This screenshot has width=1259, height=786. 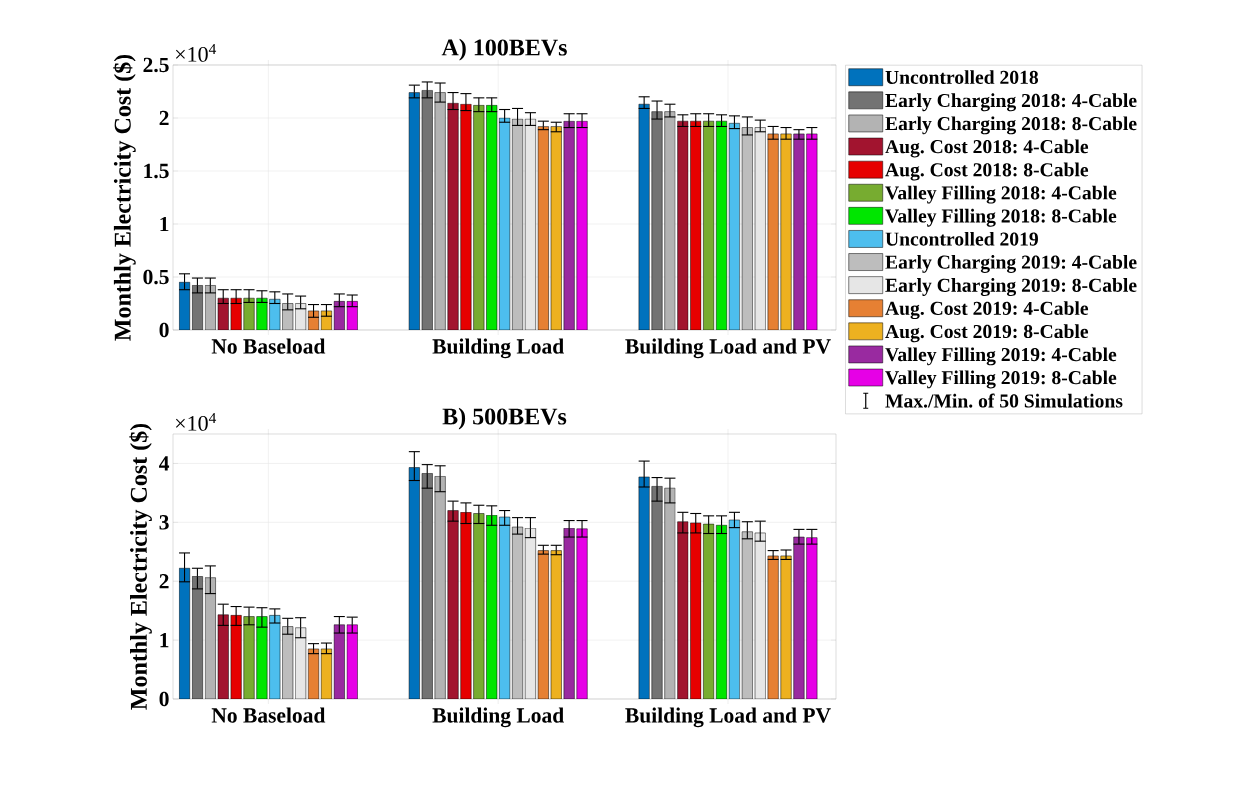 I want to click on legend-label: Early Charging 2018: 4-Cable, so click(x=1011, y=102).